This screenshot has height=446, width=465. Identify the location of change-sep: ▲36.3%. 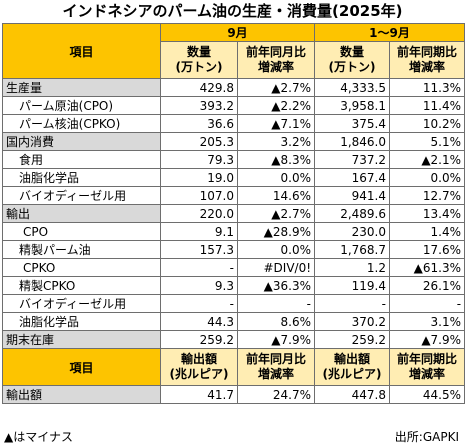
(276, 285).